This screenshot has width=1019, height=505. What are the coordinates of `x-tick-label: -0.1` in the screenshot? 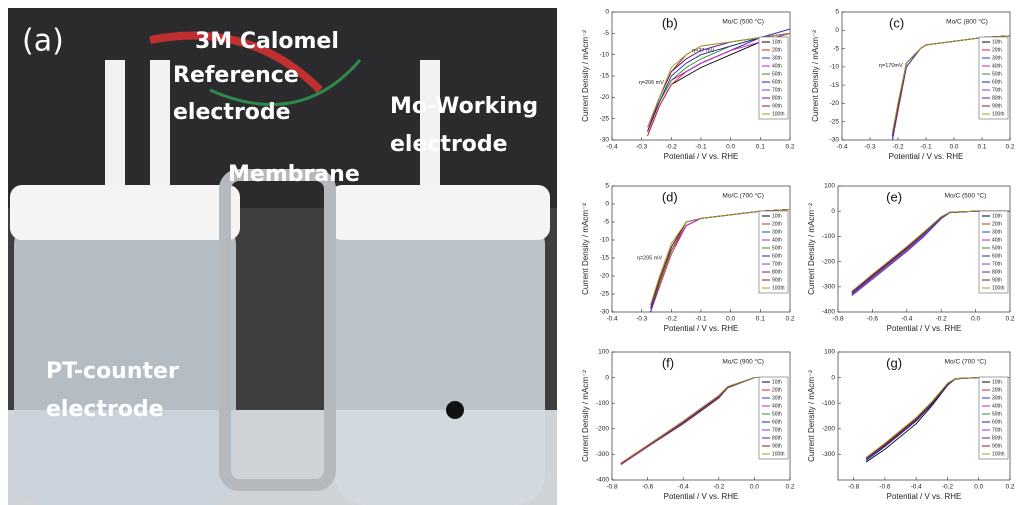 It's located at (926, 147).